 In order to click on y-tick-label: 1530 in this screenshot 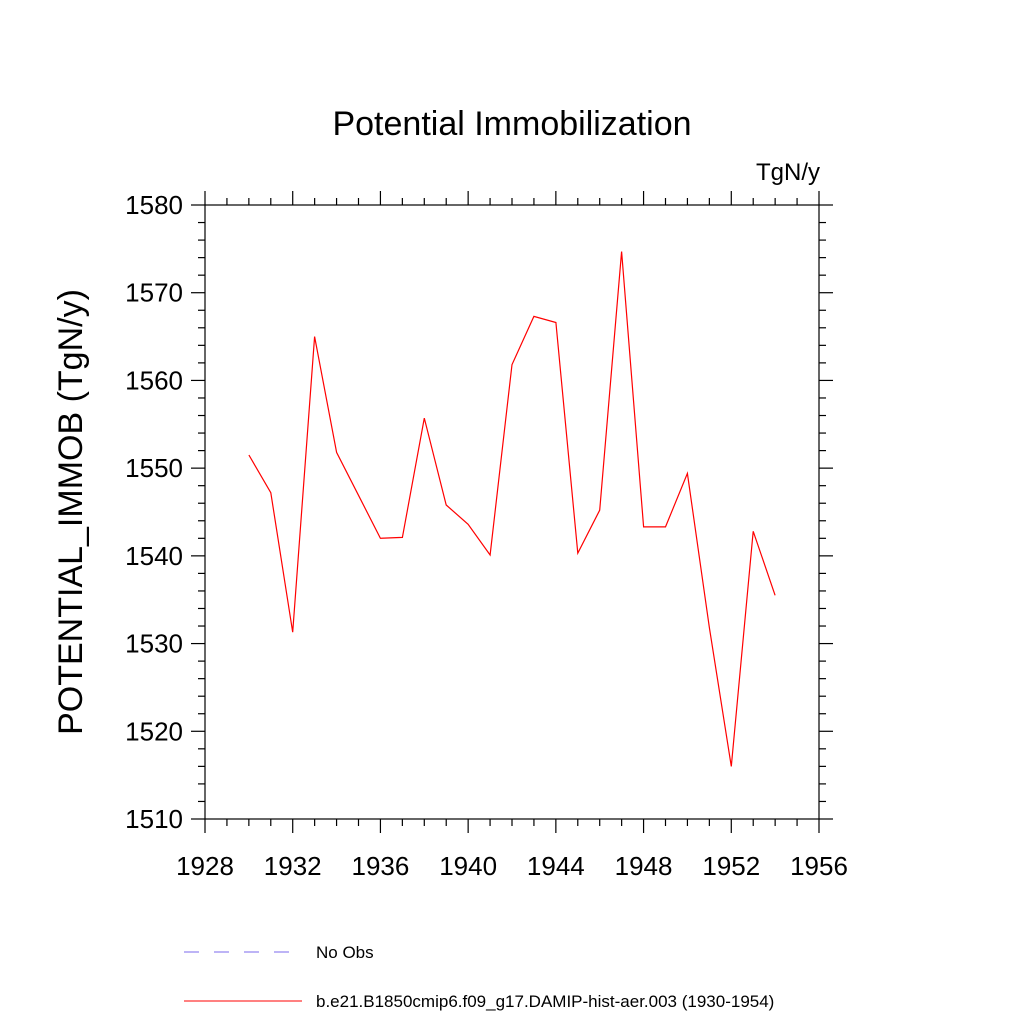, I will do `click(154, 644)`.